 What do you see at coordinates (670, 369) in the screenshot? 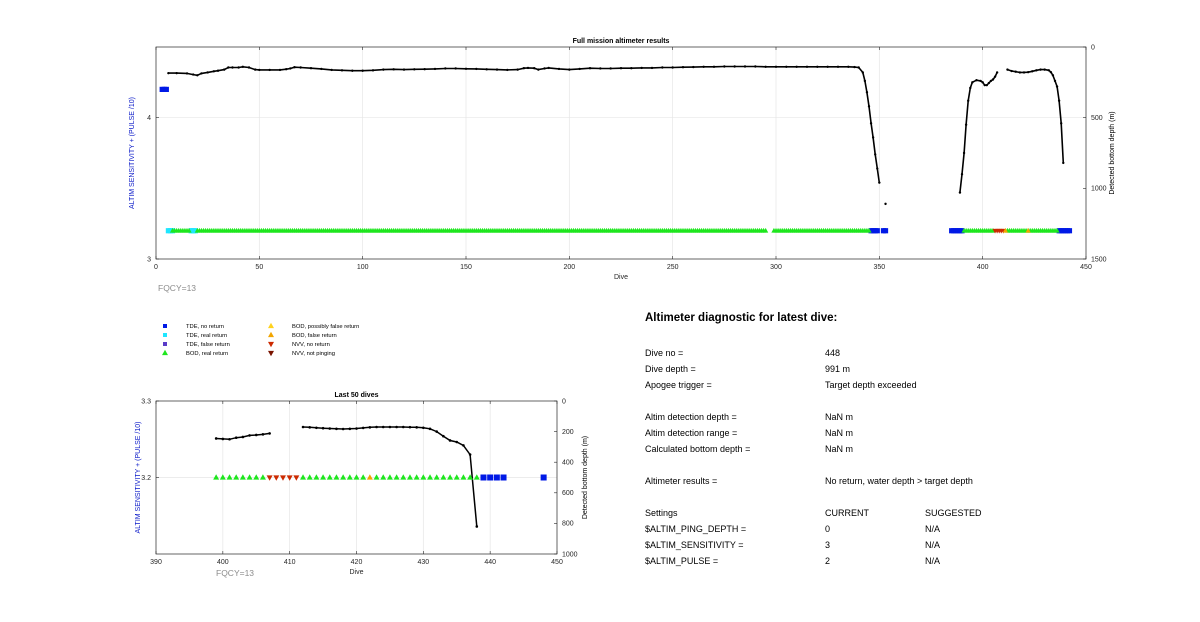
I see `diag-label: Dive depth =` at bounding box center [670, 369].